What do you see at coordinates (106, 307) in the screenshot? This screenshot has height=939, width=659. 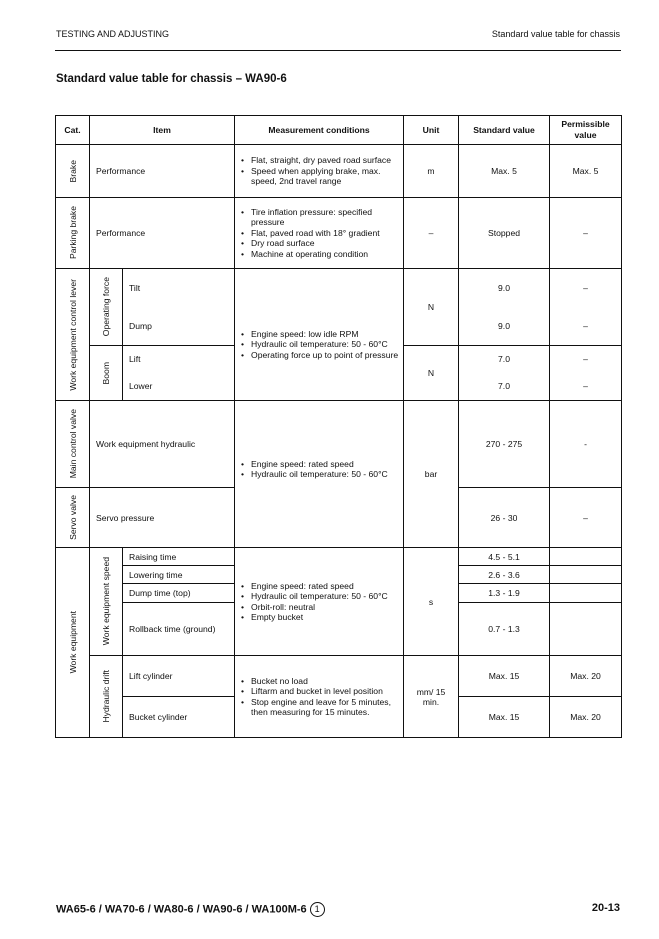 I see `subcat-label: Operating force` at bounding box center [106, 307].